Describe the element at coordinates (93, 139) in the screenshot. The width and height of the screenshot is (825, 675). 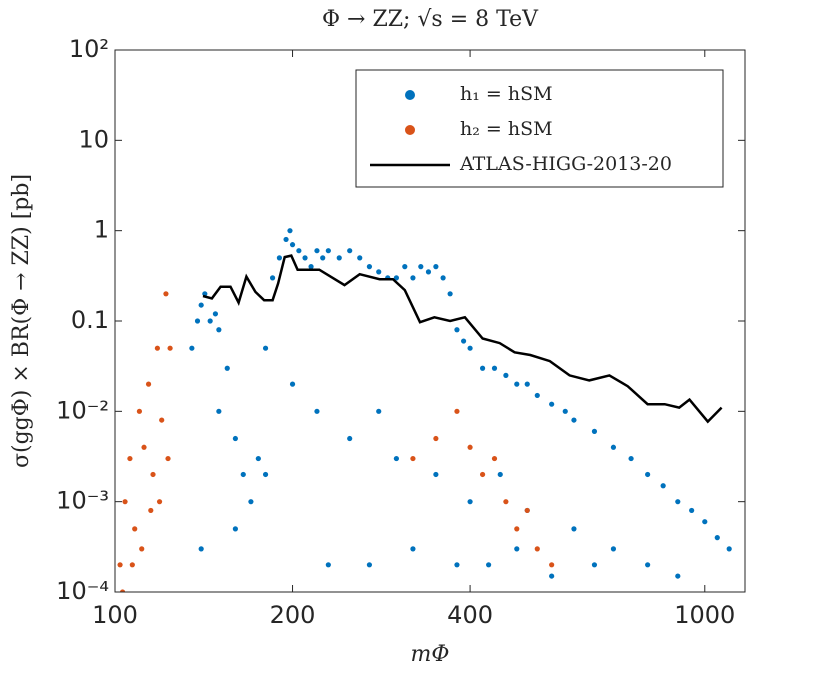
I see `y-tick-label: 10` at that location.